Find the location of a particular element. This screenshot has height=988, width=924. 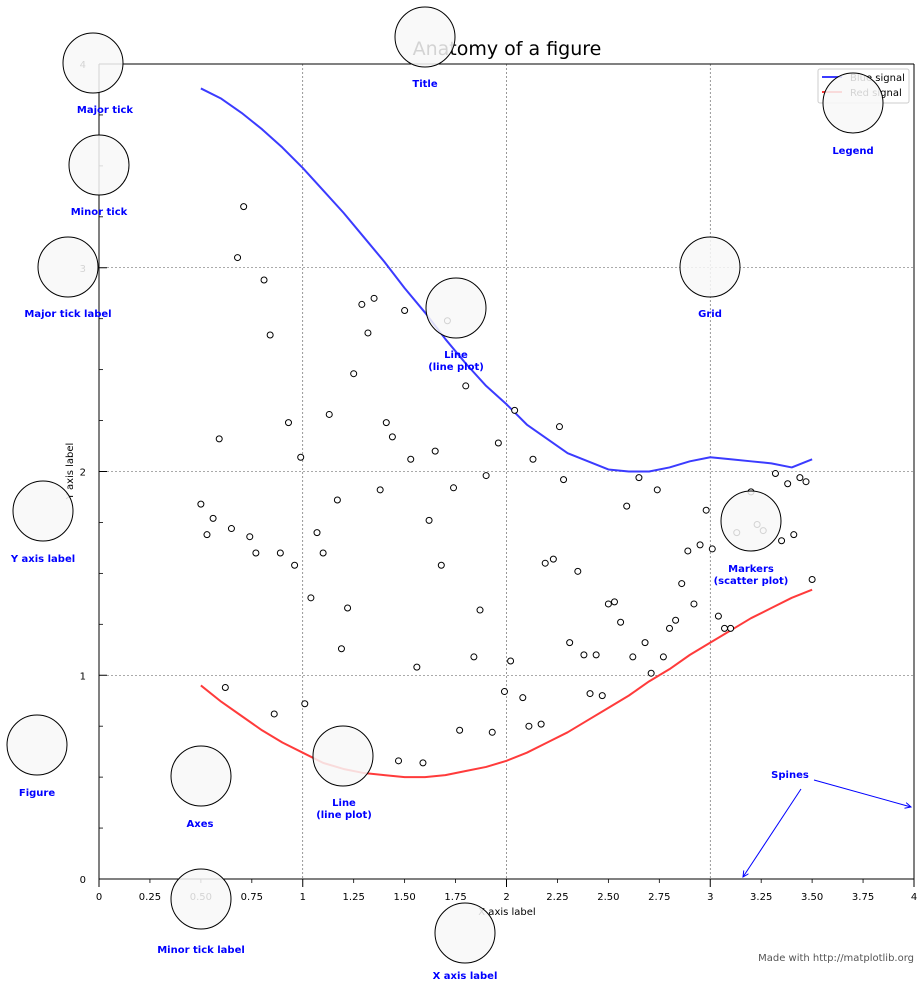

annotation-circle-x-axis-label is located at coordinates (465, 933).